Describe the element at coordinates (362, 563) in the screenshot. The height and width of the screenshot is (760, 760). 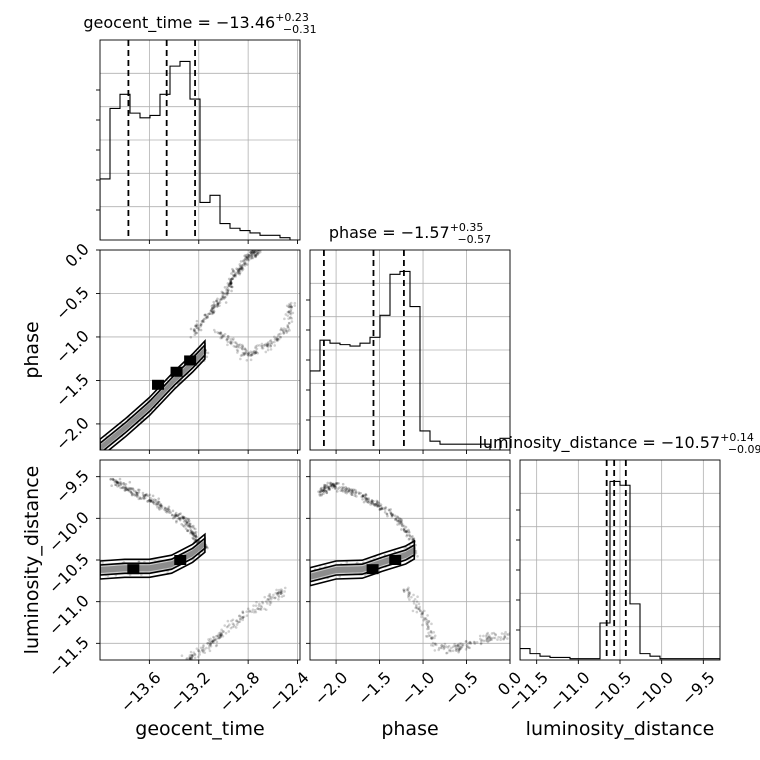
I see `density-band-inner` at that location.